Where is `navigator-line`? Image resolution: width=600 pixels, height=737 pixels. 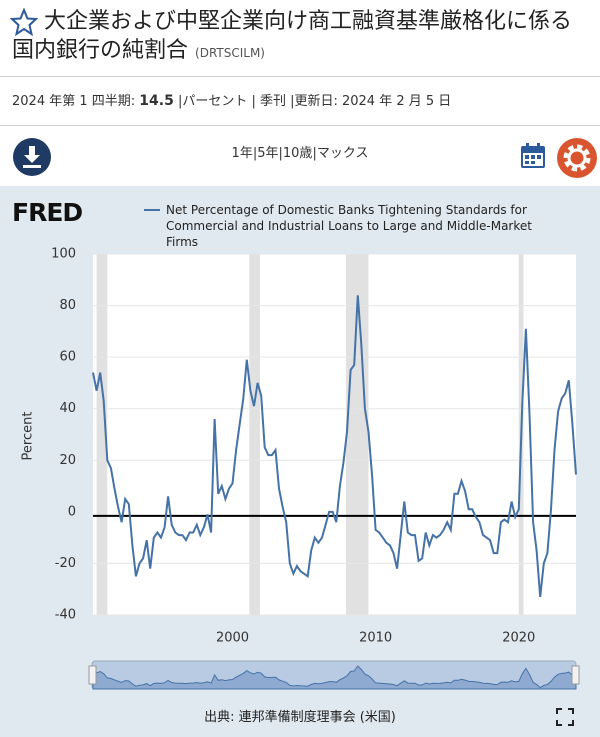 navigator-line is located at coordinates (334, 677).